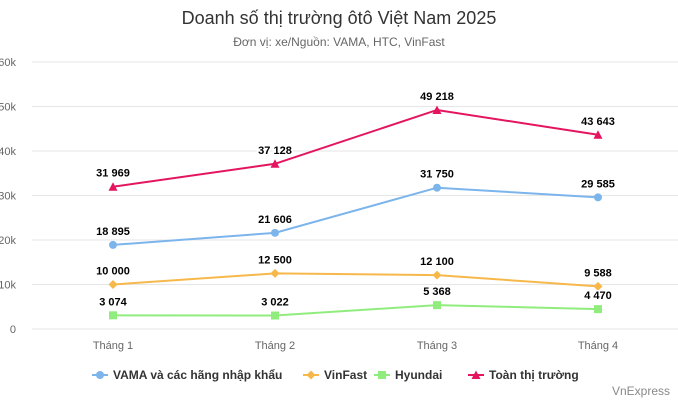 The height and width of the screenshot is (403, 678). Describe the element at coordinates (598, 346) in the screenshot. I see `x-tick-label: Tháng 4` at that location.